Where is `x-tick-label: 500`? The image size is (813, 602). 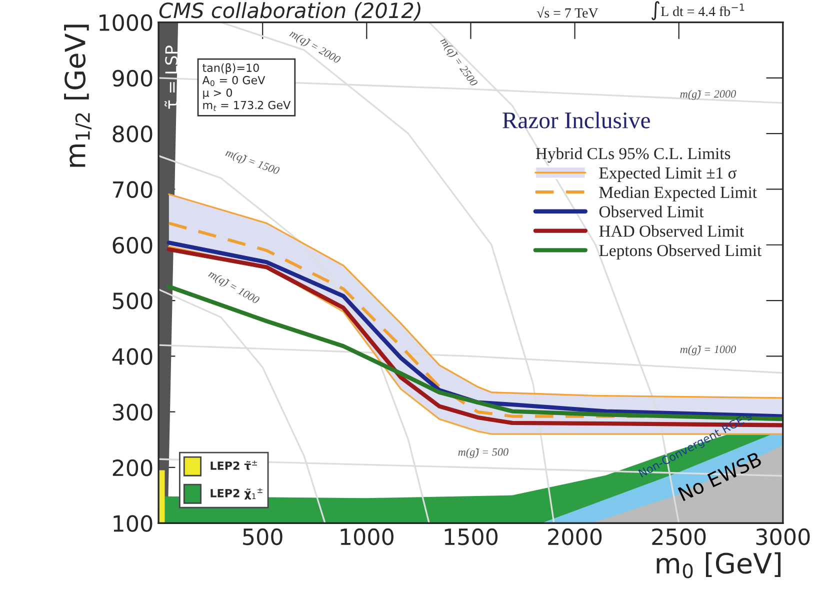 x-tick-label: 500 is located at coordinates (262, 537).